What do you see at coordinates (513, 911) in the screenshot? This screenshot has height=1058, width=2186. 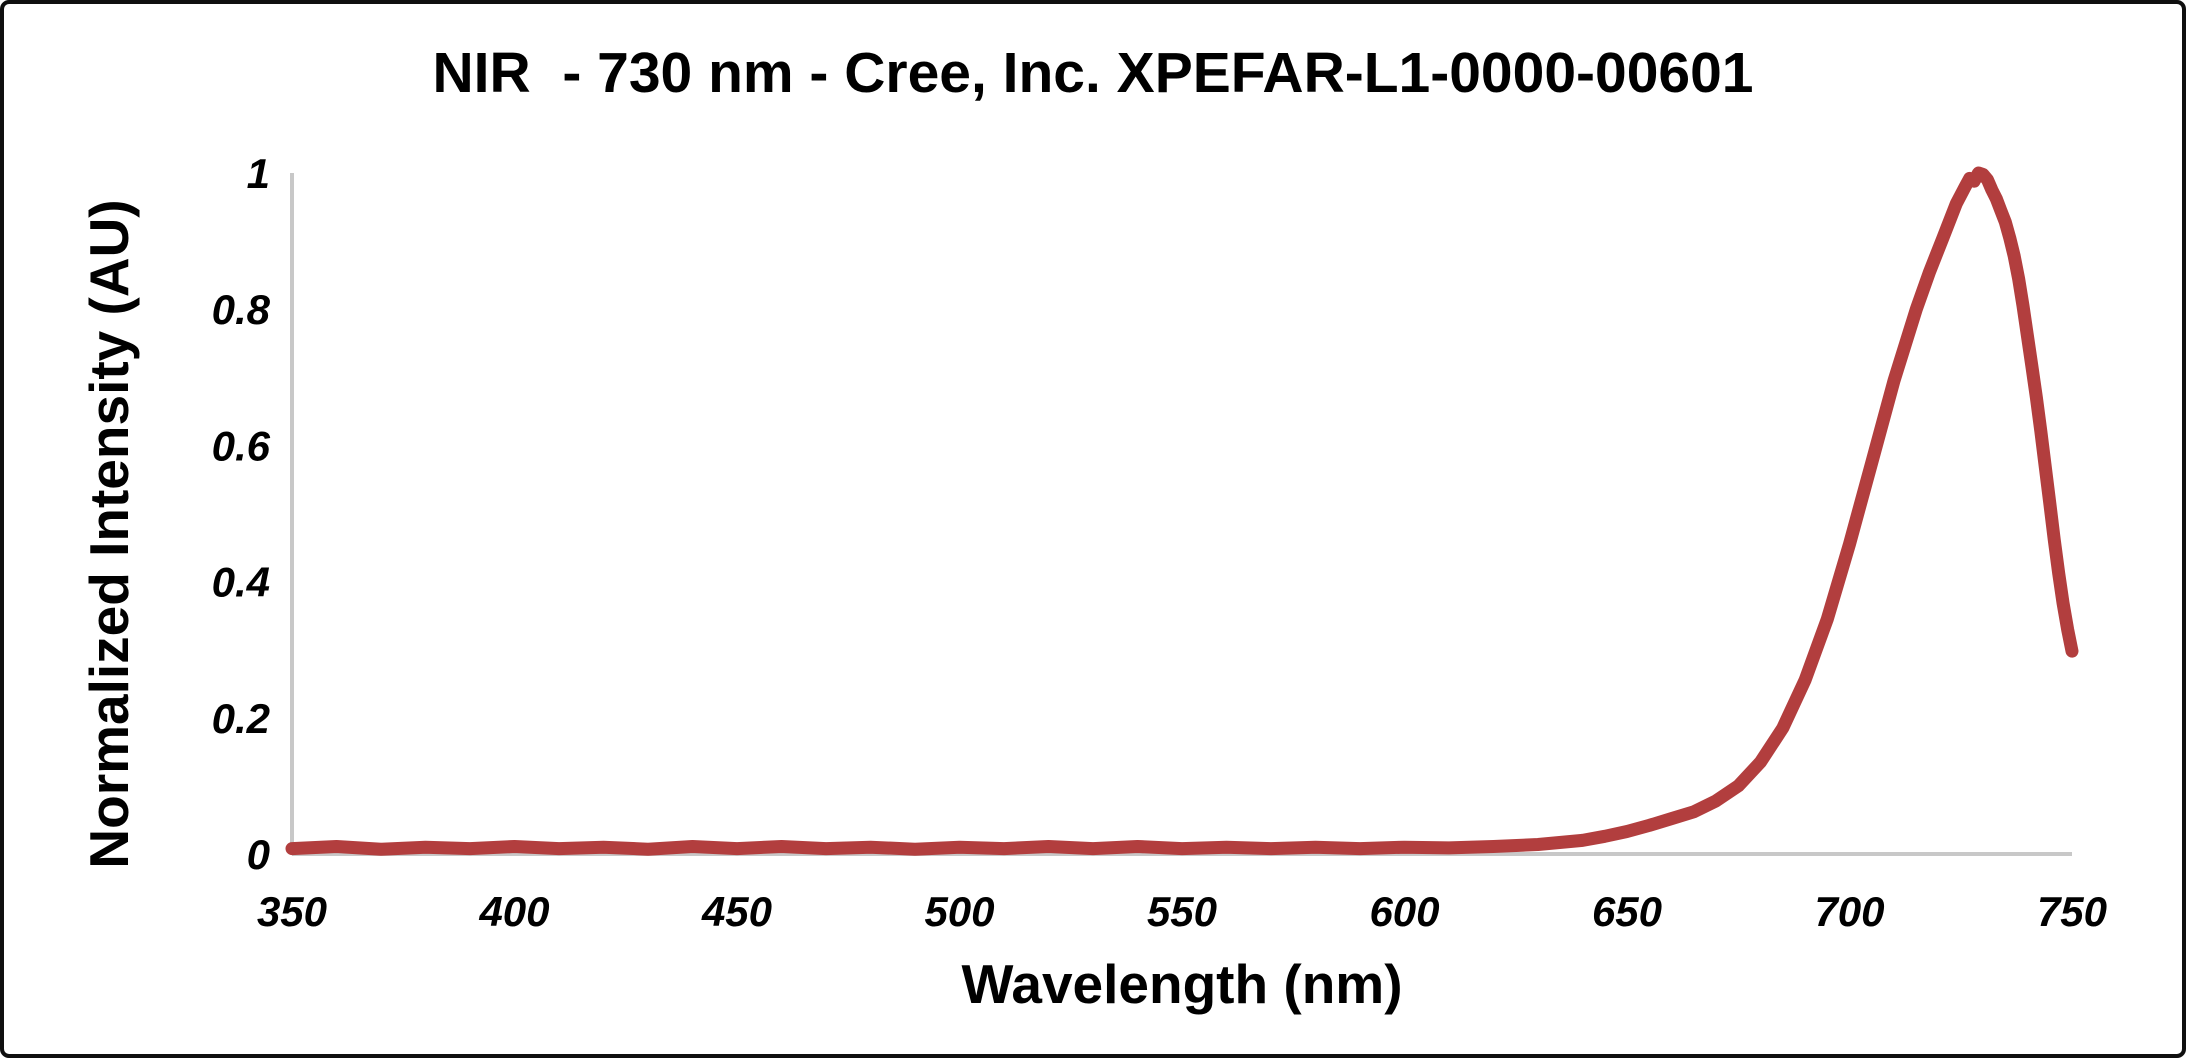 I see `x-tick-label: 400` at bounding box center [513, 911].